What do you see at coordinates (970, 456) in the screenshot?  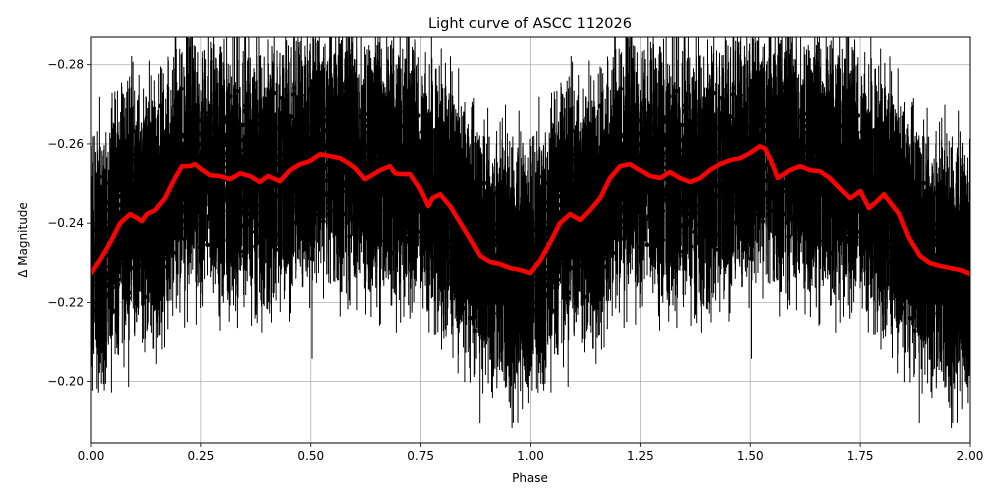 I see `x-tick-label: 2.00` at bounding box center [970, 456].